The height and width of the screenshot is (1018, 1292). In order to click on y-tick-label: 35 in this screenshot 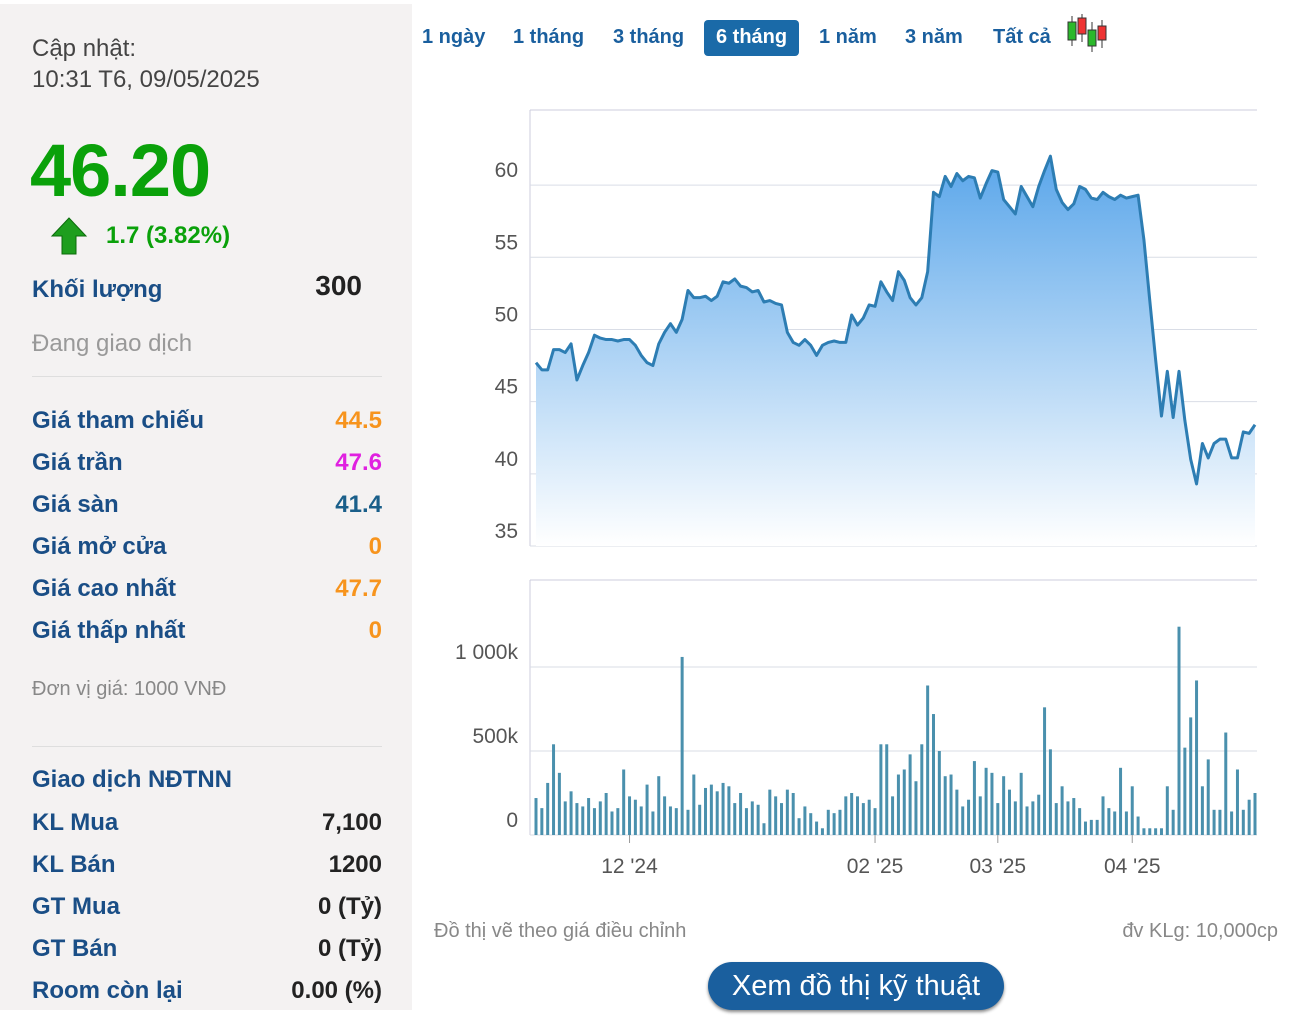, I will do `click(506, 531)`.